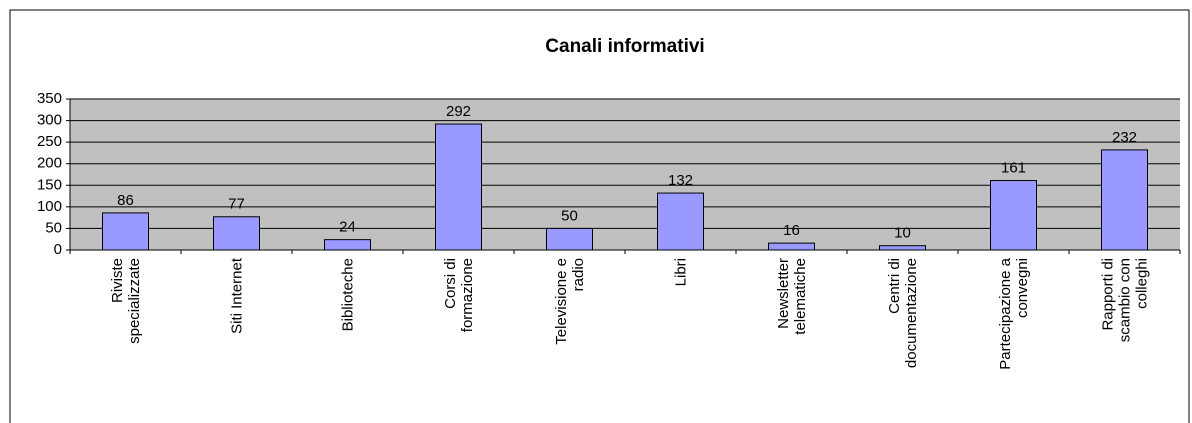  Describe the element at coordinates (347, 227) in the screenshot. I see `data-label: 24` at that location.